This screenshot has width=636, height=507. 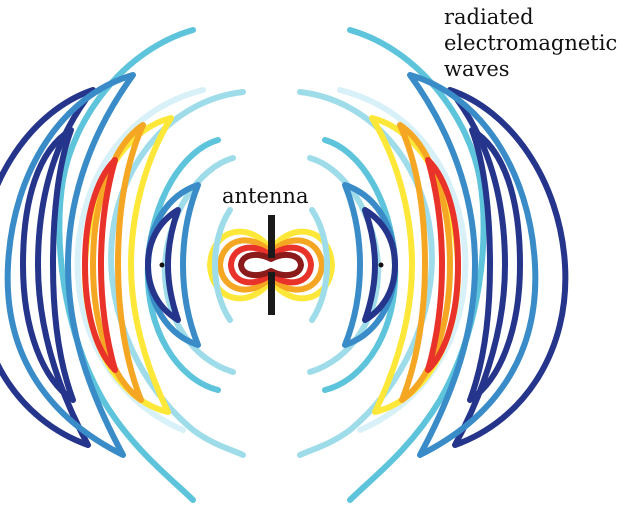 What do you see at coordinates (271, 293) in the screenshot?
I see `antenna-lower-element` at bounding box center [271, 293].